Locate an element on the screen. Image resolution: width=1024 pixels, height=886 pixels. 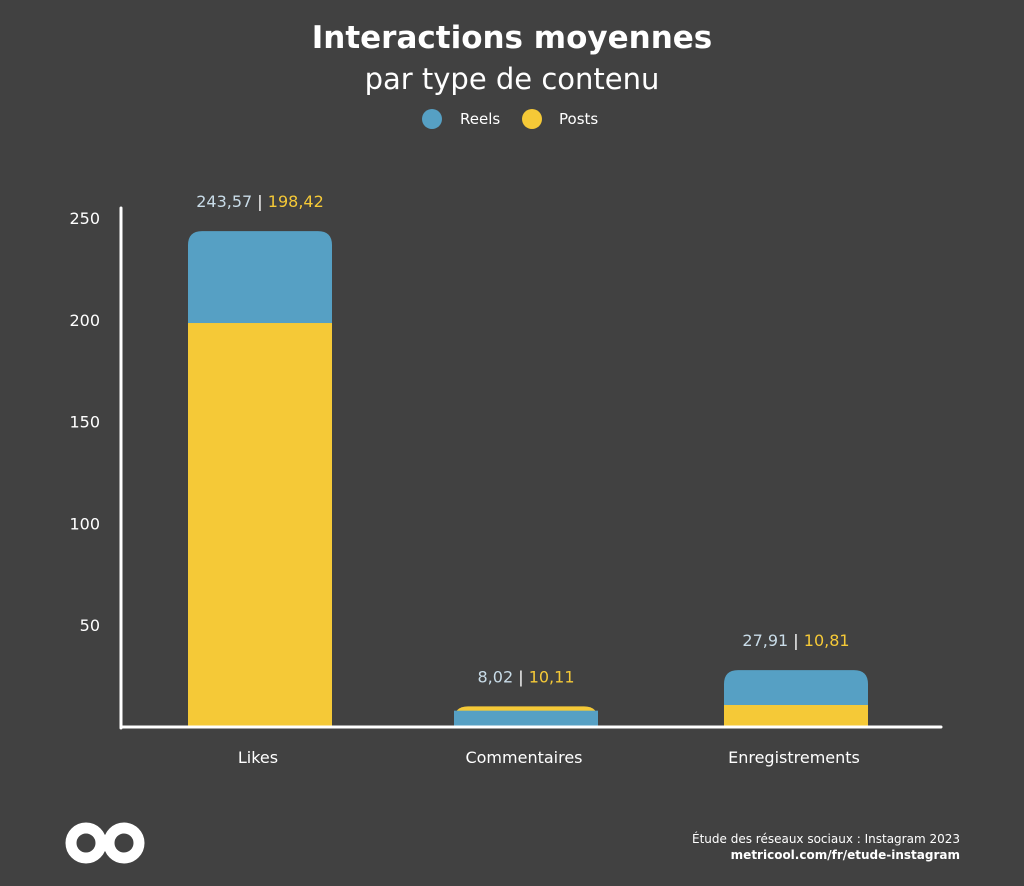
x-category-label: Likes is located at coordinates (258, 757).